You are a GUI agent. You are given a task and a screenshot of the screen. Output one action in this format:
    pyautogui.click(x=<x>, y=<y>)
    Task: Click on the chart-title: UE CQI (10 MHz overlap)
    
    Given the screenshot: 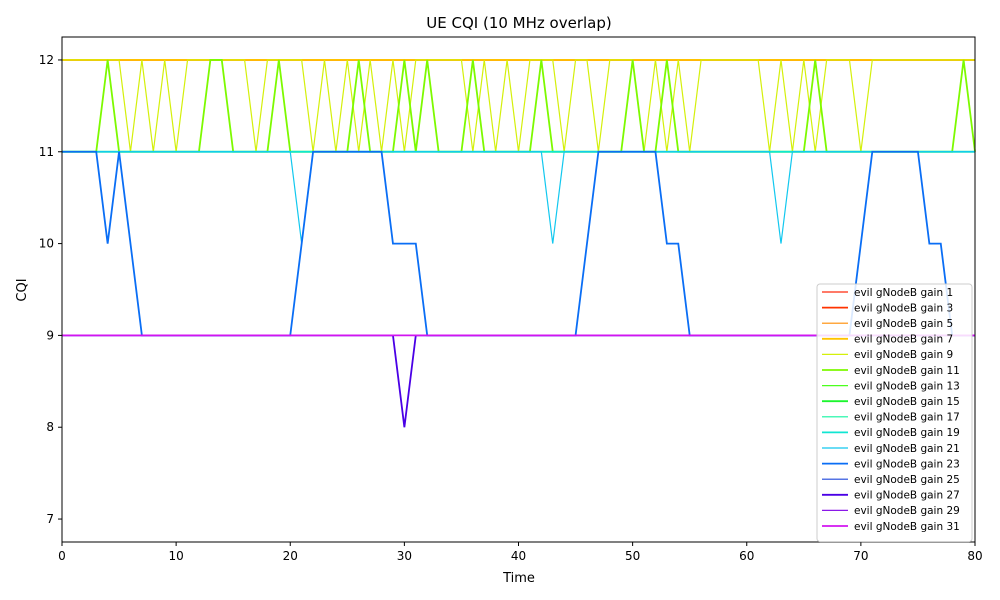 What is the action you would take?
    pyautogui.click(x=518, y=23)
    